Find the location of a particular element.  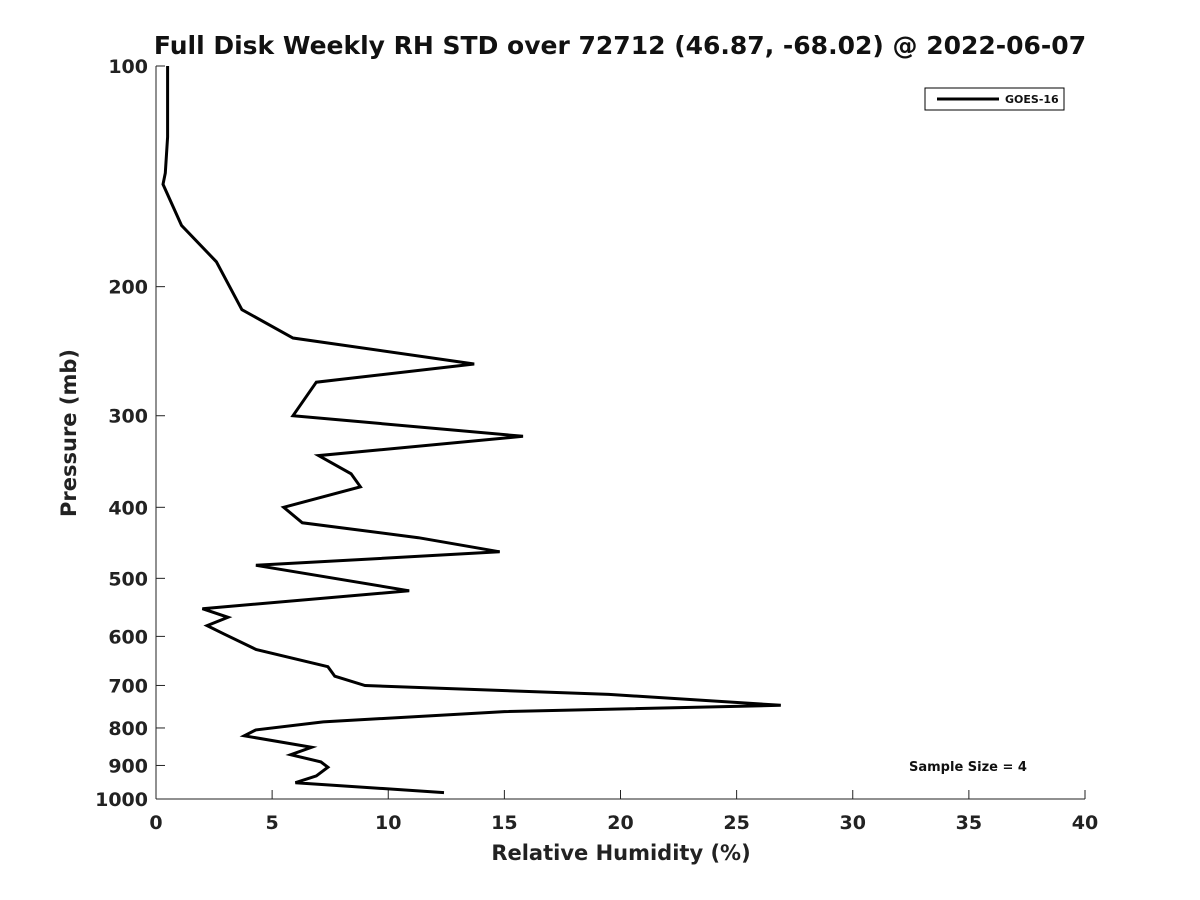

x-tick-label: 40 is located at coordinates (1085, 823).